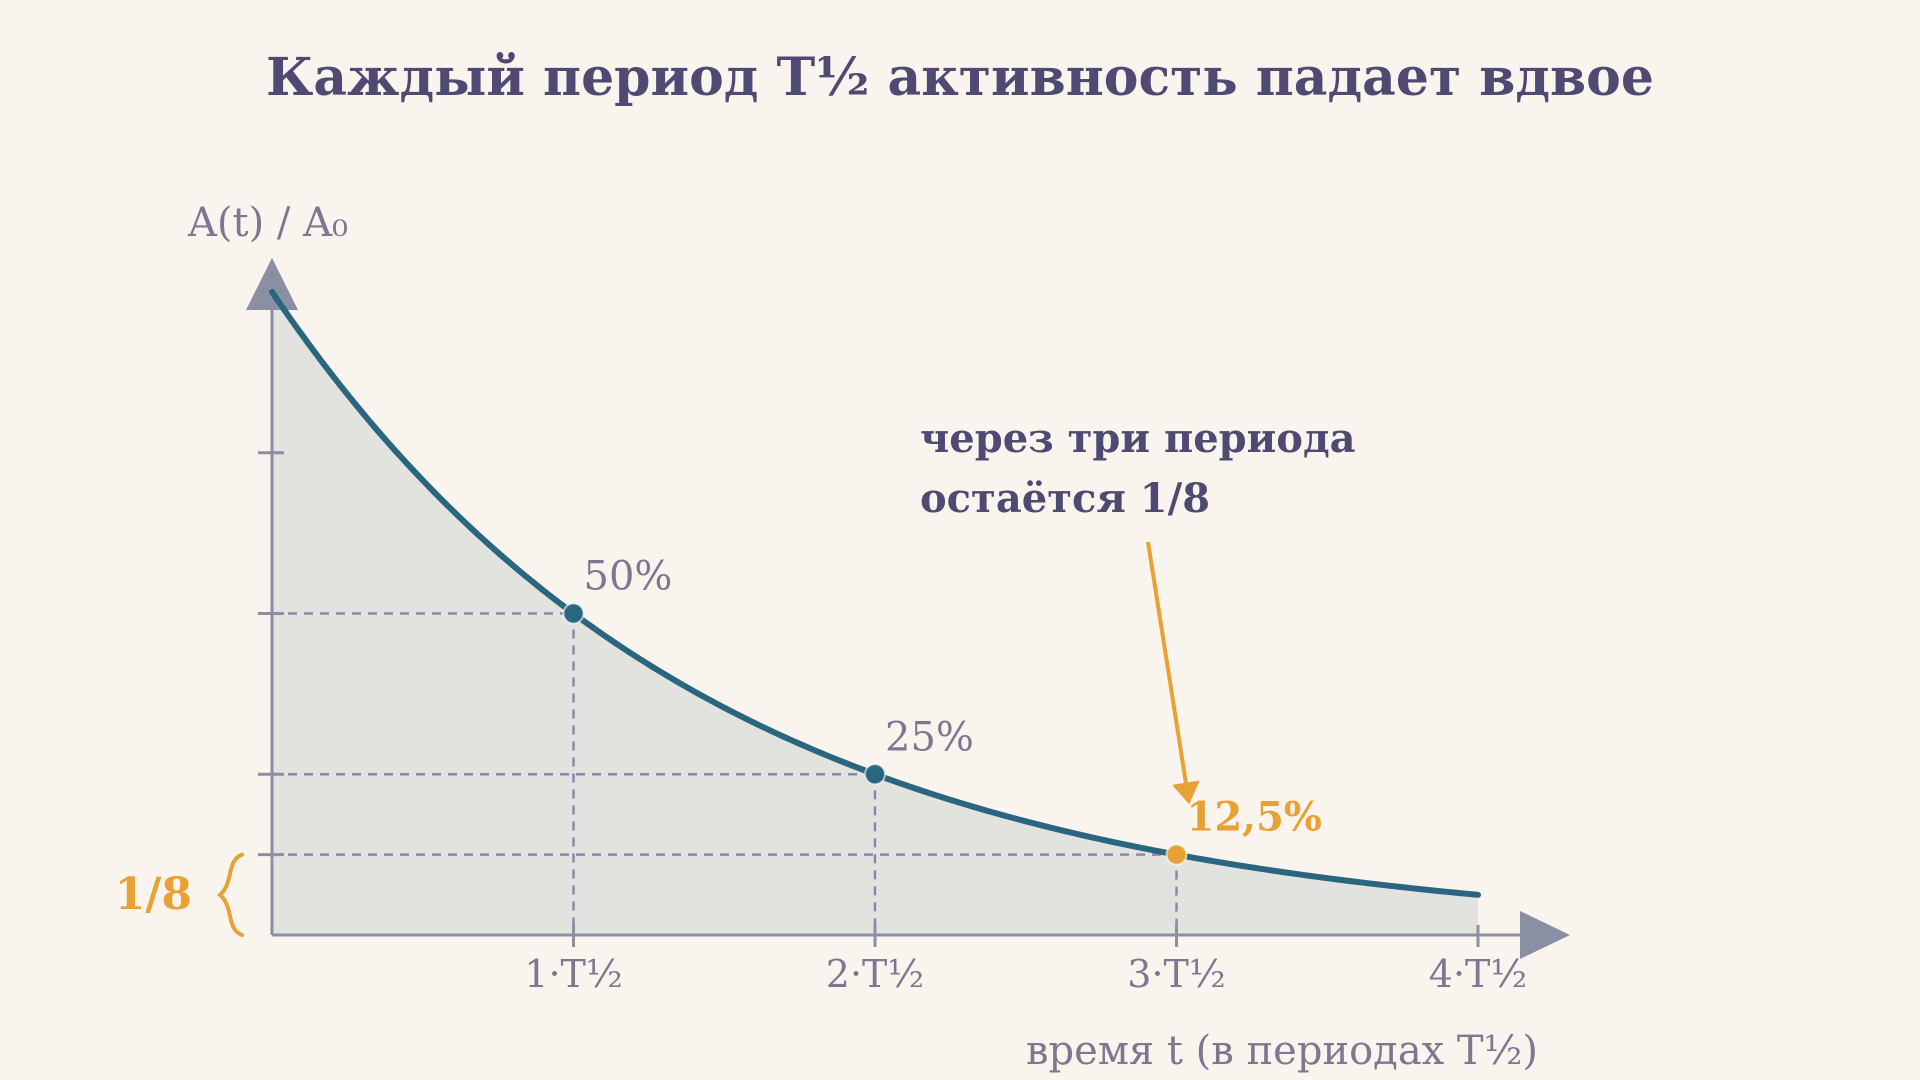  Describe the element at coordinates (1254, 817) in the screenshot. I see `point-label: 12,5%` at that location.